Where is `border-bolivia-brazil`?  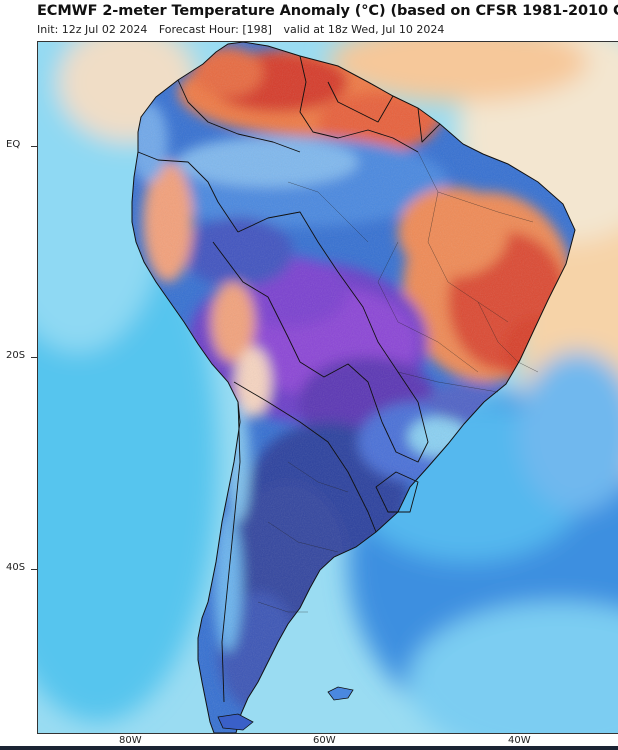
border-bolivia-brazil is located at coordinates (378, 337).